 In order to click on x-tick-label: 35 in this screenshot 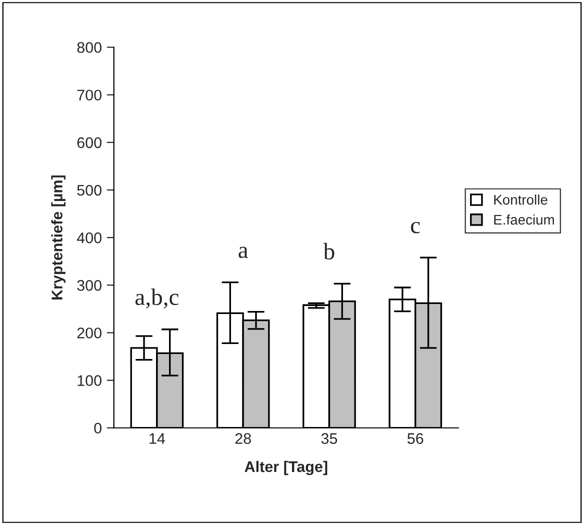, I will do `click(329, 438)`.